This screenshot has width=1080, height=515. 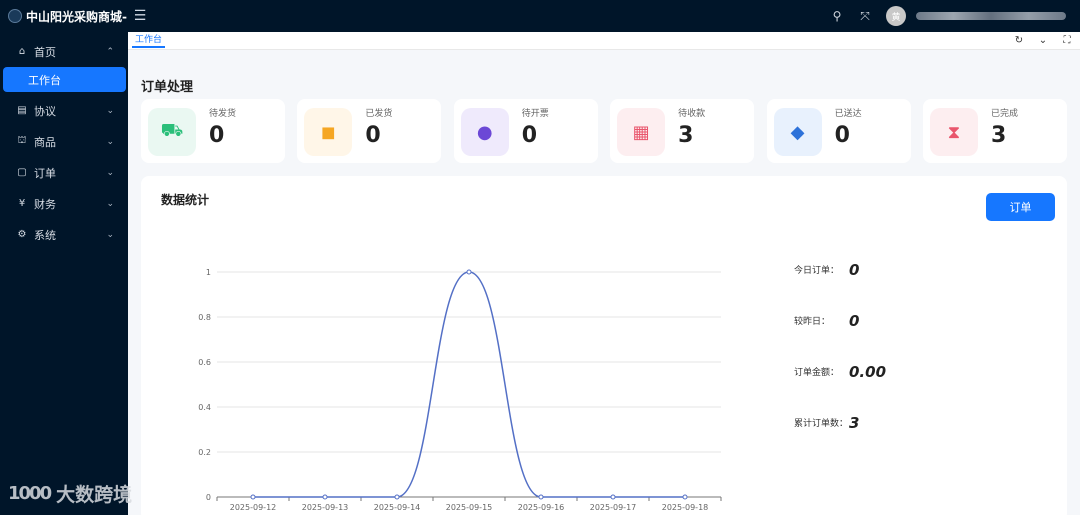 What do you see at coordinates (110, 51) in the screenshot?
I see `chevron-up-icon: ⌃` at bounding box center [110, 51].